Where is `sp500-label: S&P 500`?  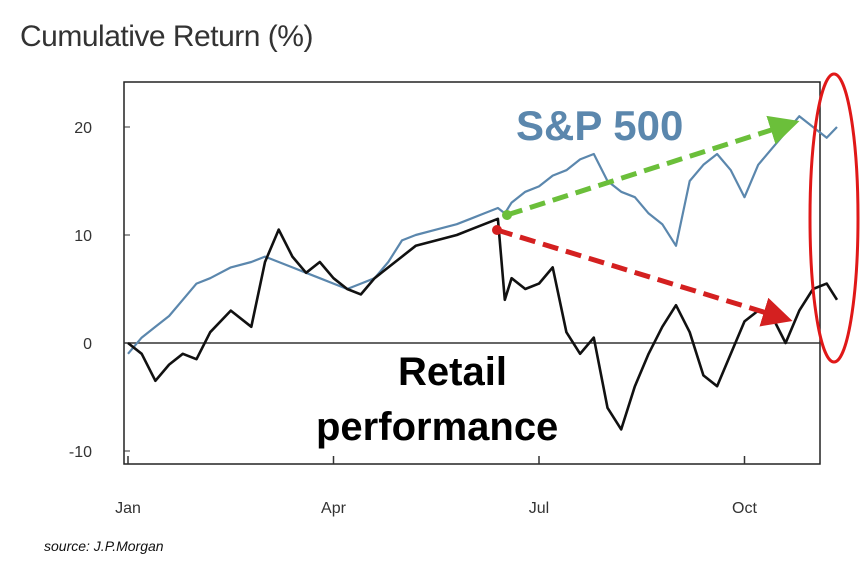
sp500-label: S&P 500 is located at coordinates (599, 125).